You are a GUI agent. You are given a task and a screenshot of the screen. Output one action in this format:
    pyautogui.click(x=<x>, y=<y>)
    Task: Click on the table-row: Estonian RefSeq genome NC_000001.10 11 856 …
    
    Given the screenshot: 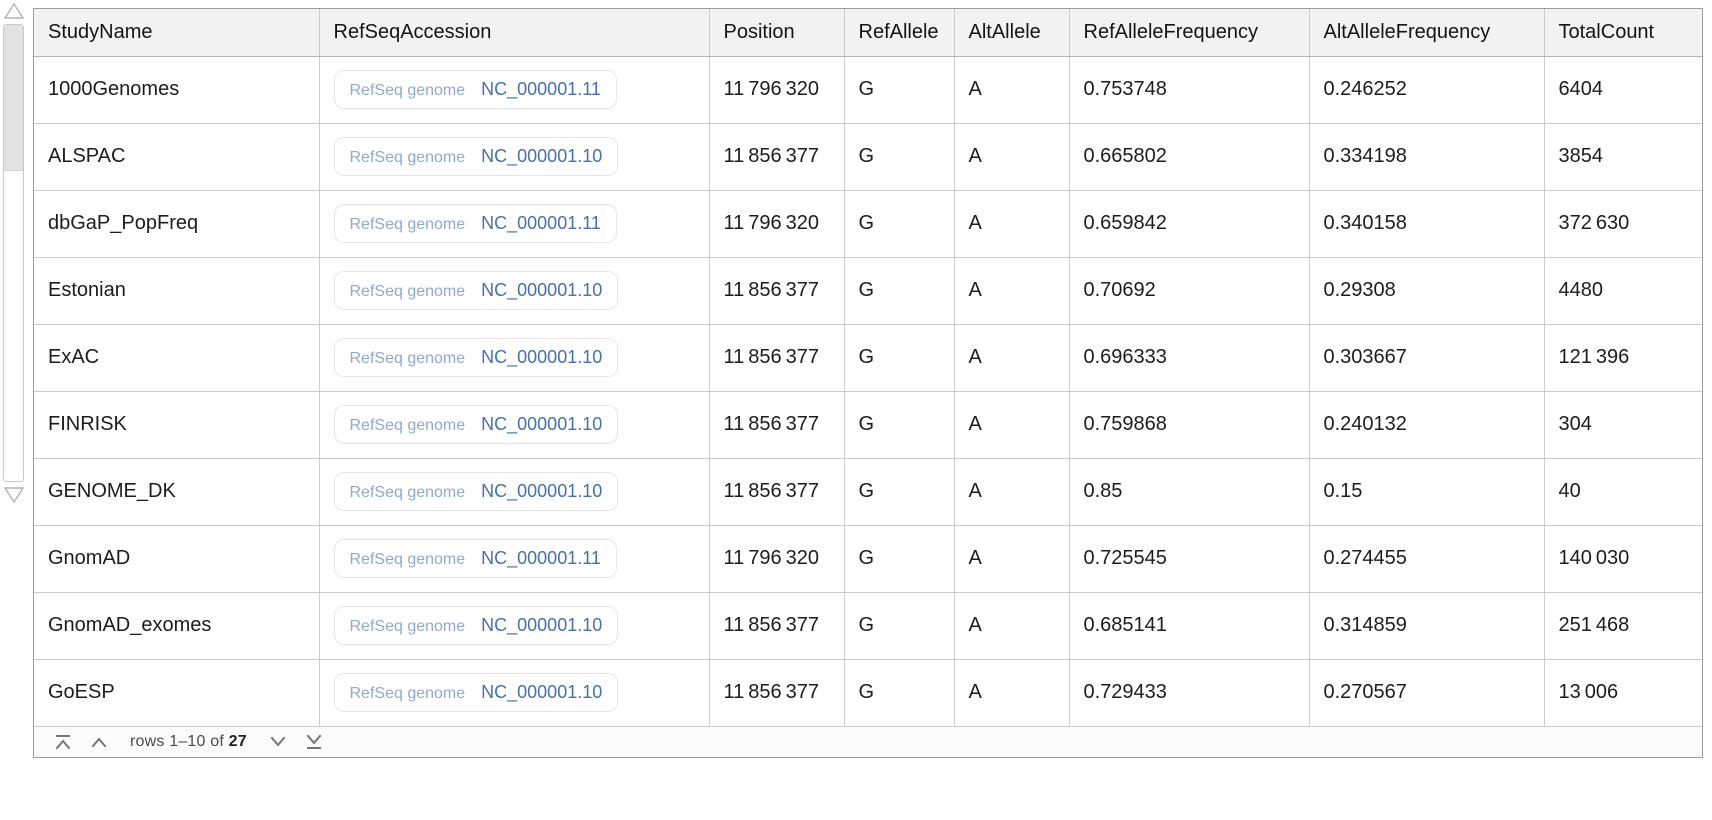 What is the action you would take?
    pyautogui.click(x=868, y=291)
    